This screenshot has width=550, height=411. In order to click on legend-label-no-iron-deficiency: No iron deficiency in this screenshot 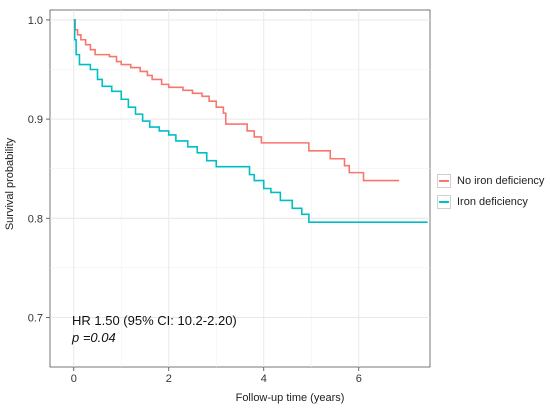, I will do `click(501, 180)`.